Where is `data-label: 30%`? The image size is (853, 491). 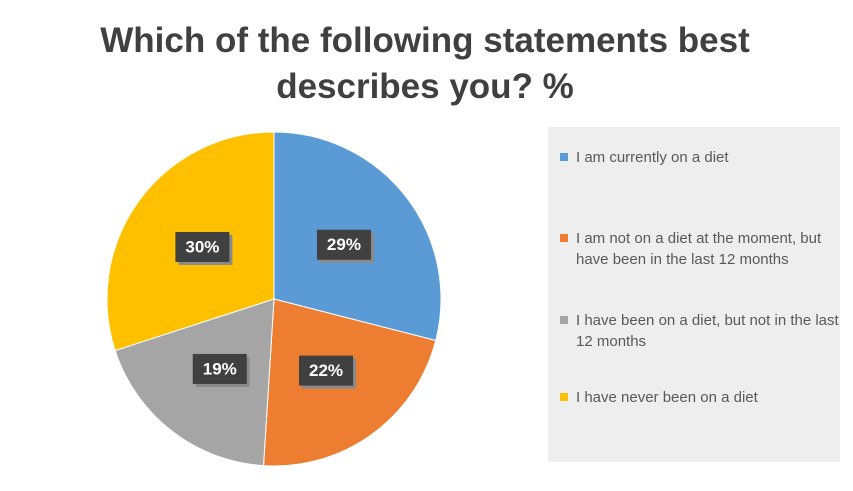
data-label: 30% is located at coordinates (202, 246).